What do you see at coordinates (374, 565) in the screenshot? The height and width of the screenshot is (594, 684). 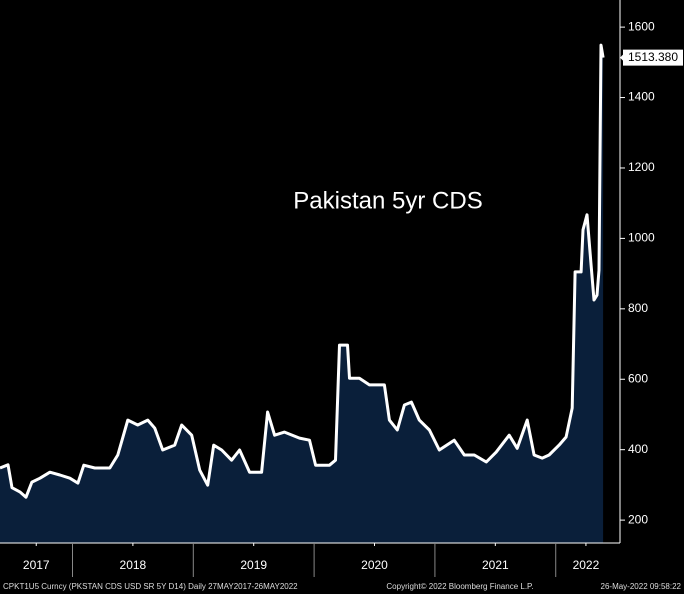 I see `x-tick-label: 2020` at bounding box center [374, 565].